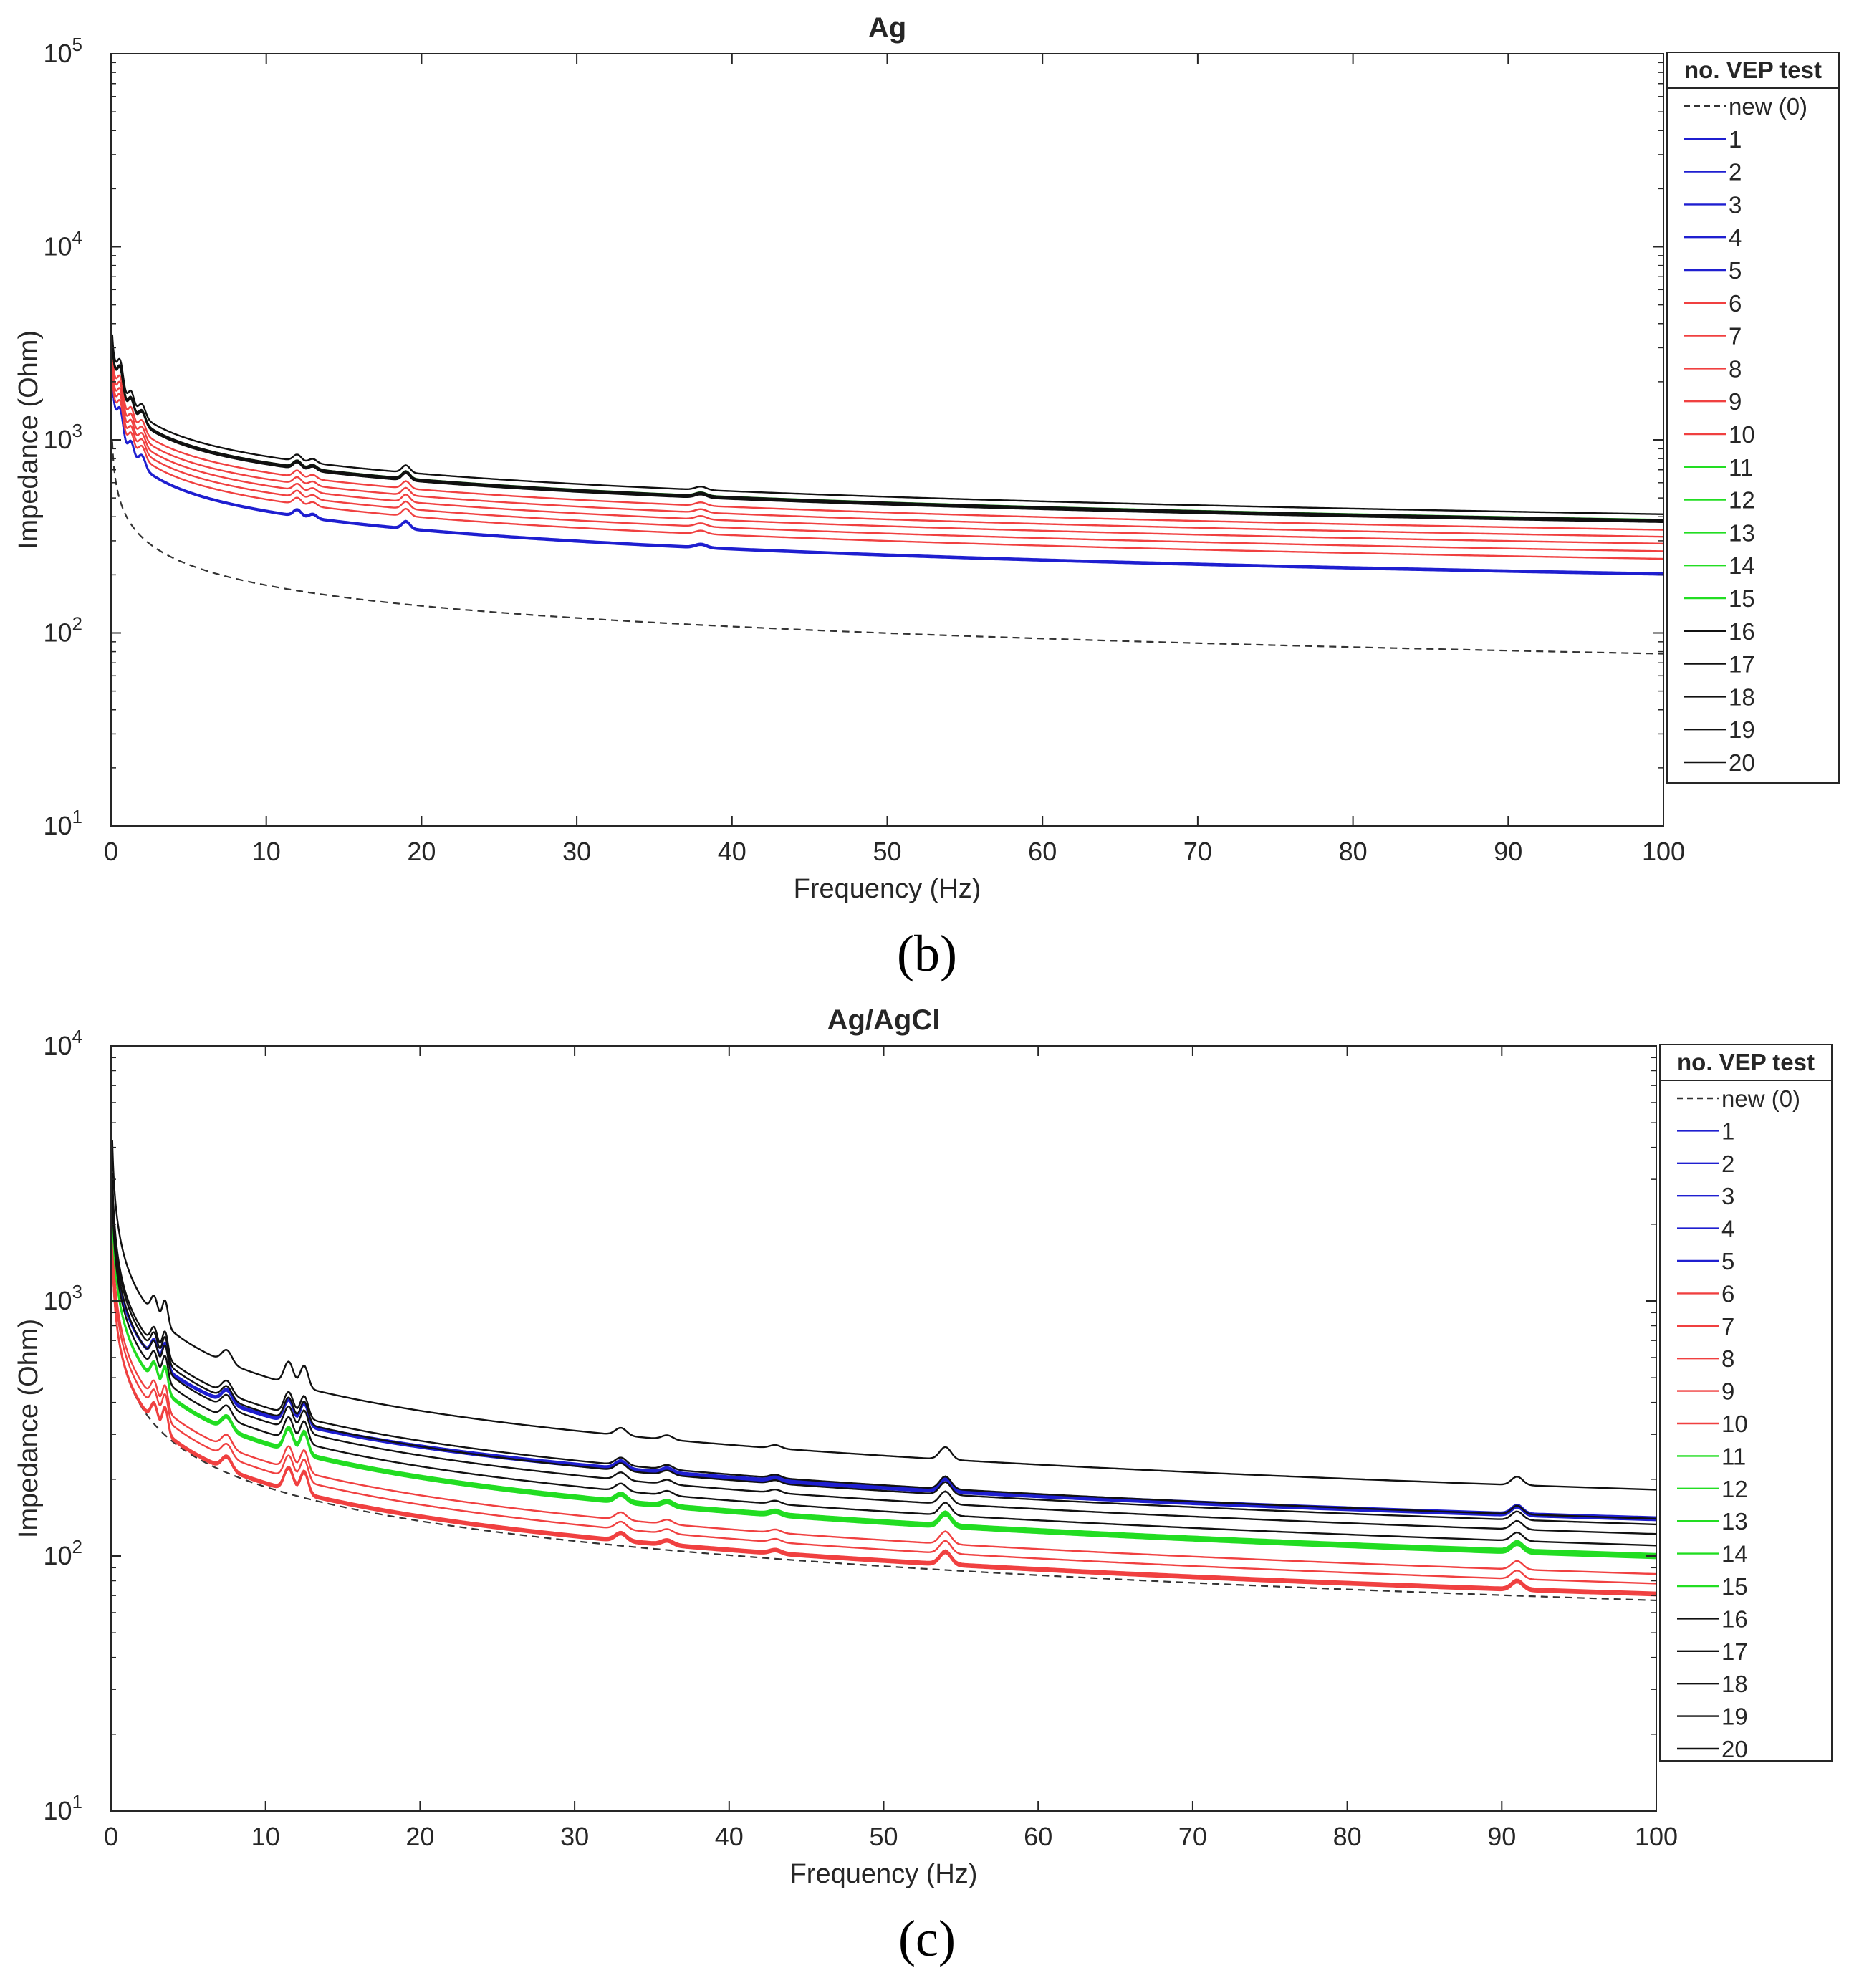  I want to click on legend-label: new (0), so click(1760, 1098).